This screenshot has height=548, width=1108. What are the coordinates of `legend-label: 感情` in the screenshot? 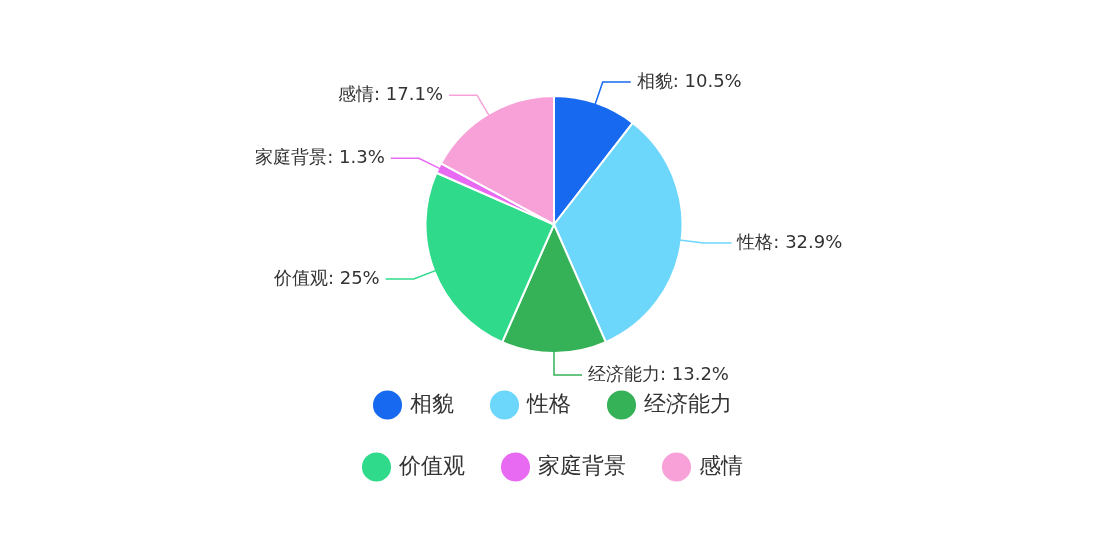 It's located at (720, 465).